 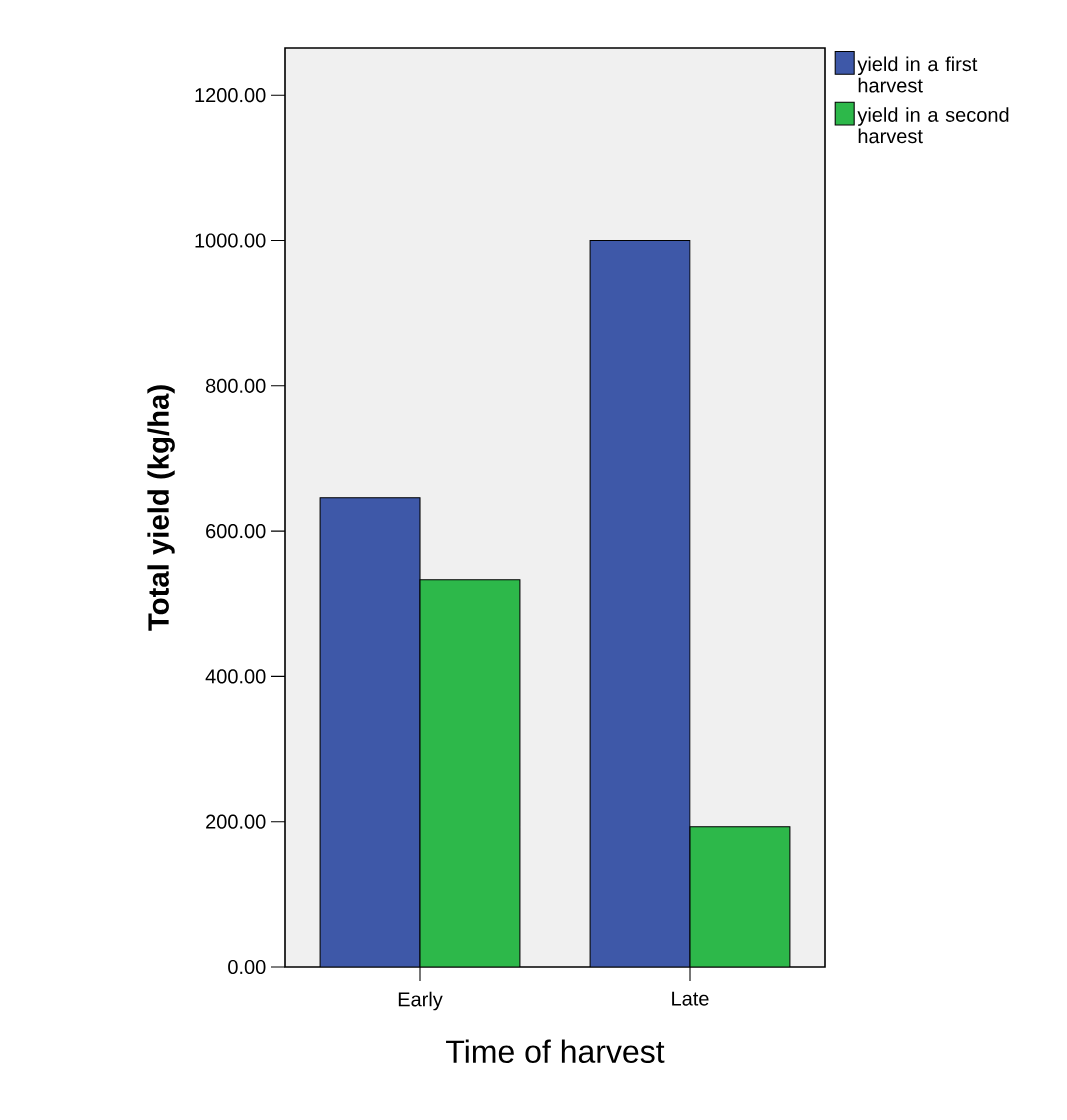 What do you see at coordinates (236, 821) in the screenshot?
I see `y-tick-label: 200.00` at bounding box center [236, 821].